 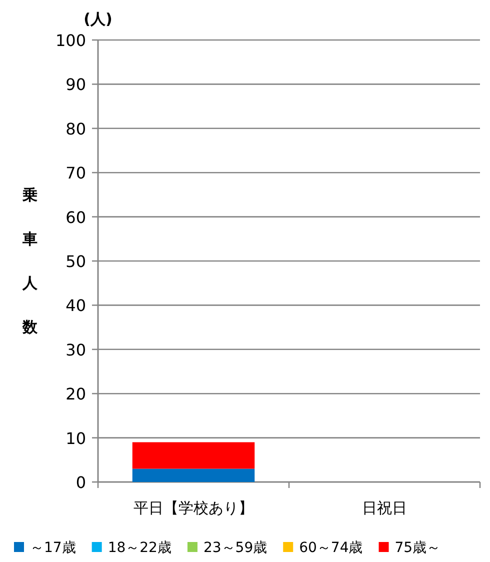 I want to click on x-tick-label: 平日【学校あり】, so click(x=194, y=508).